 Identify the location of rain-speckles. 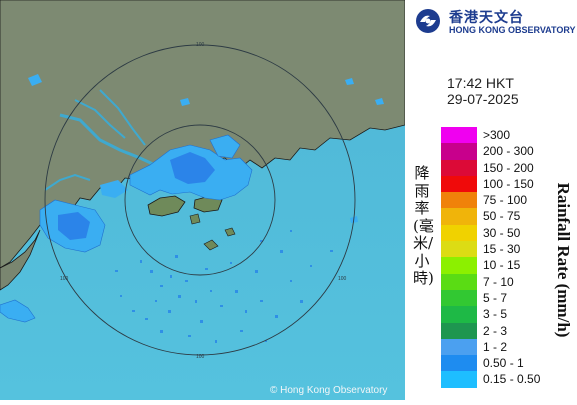
(224, 286).